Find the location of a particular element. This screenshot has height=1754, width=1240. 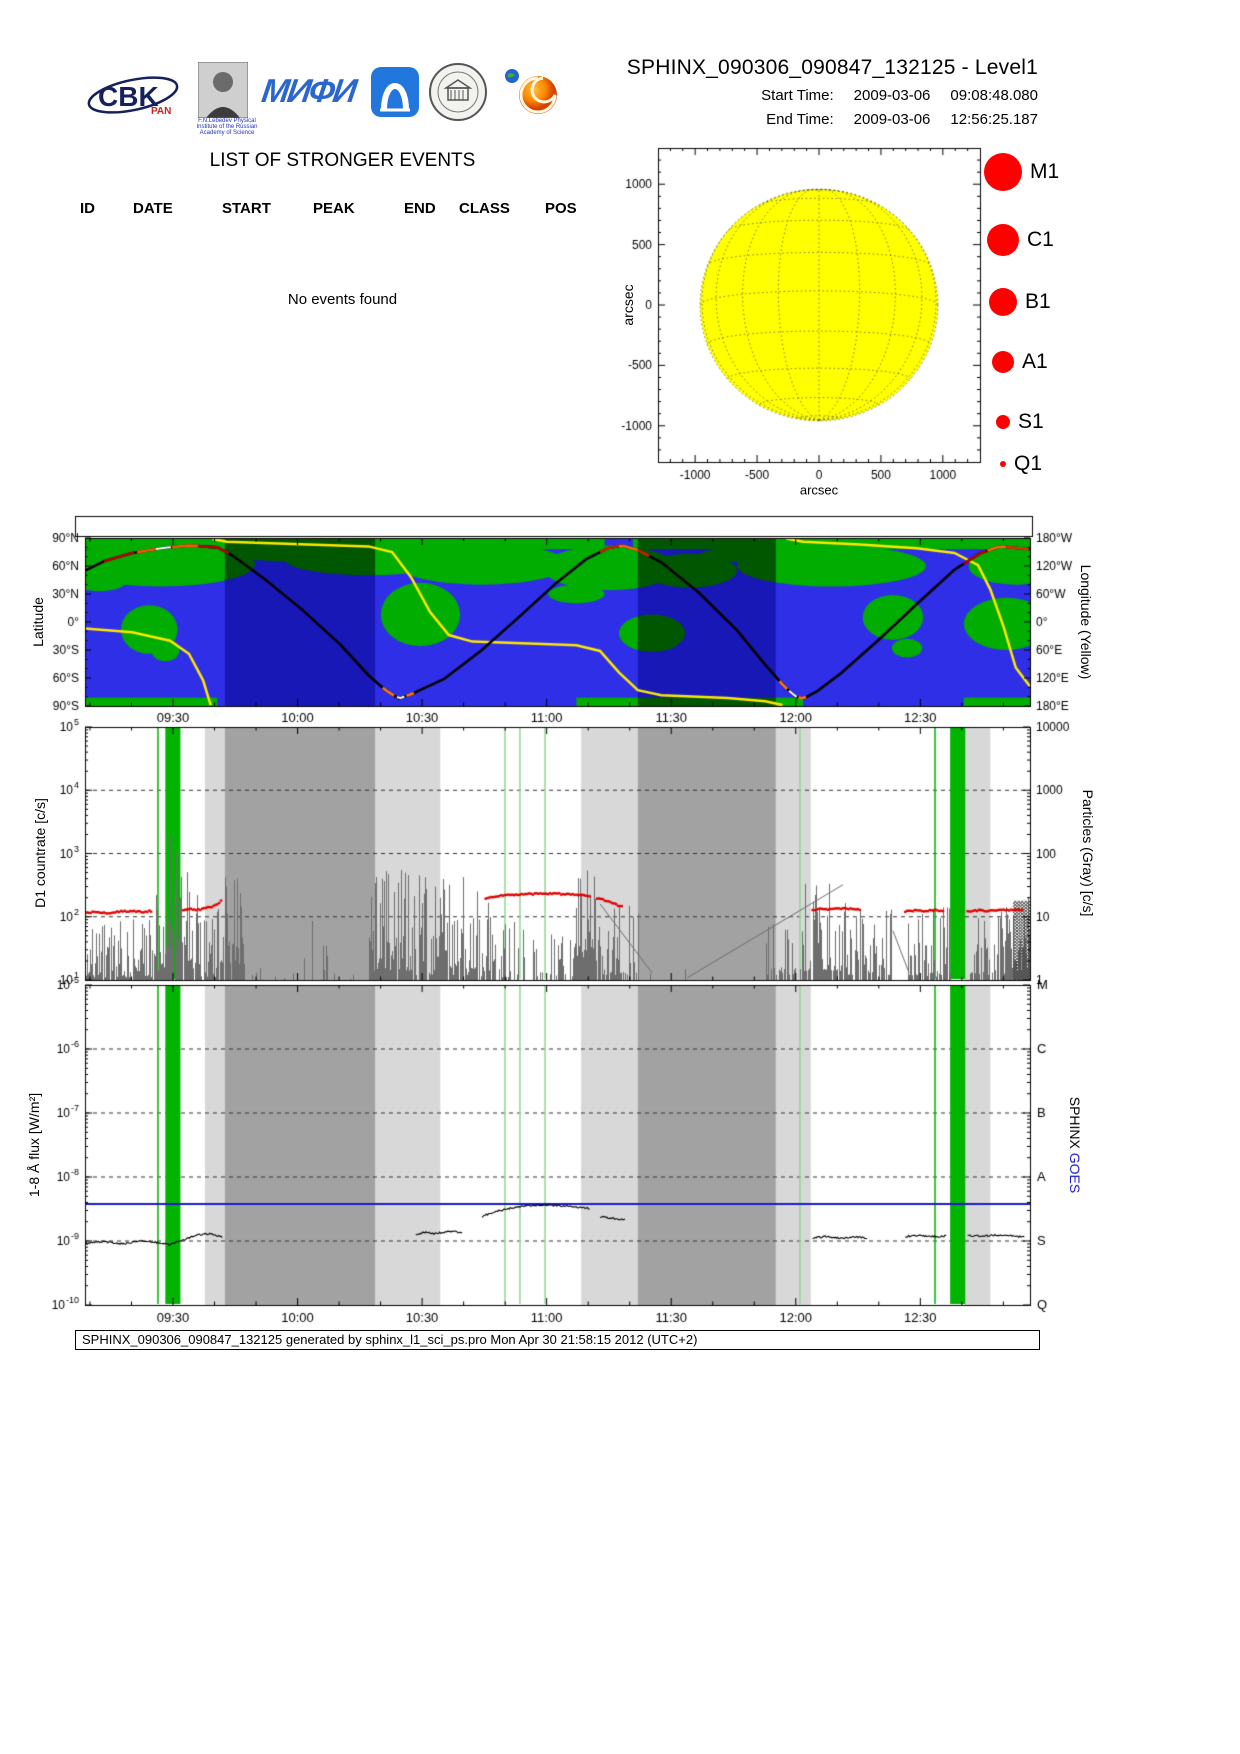

cbk-logo-text: CBK is located at coordinates (128, 96).